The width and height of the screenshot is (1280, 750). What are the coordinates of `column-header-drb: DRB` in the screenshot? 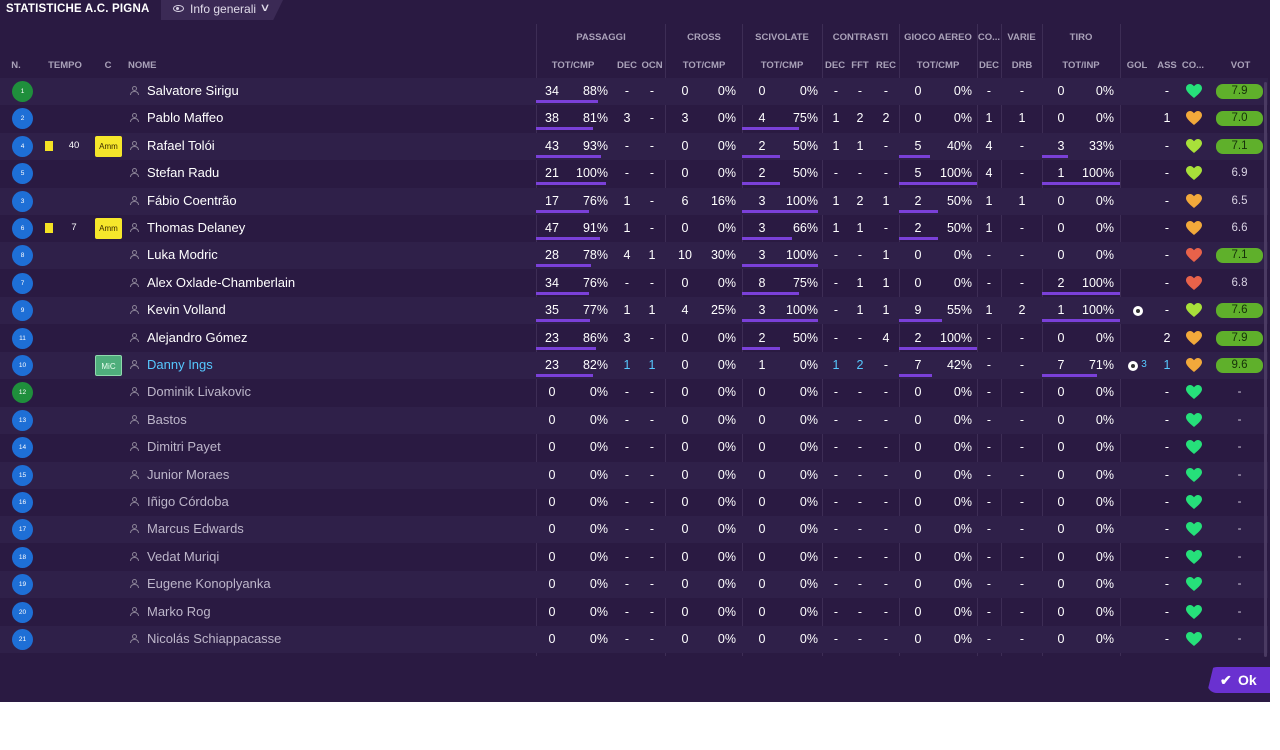 It's located at (1022, 65).